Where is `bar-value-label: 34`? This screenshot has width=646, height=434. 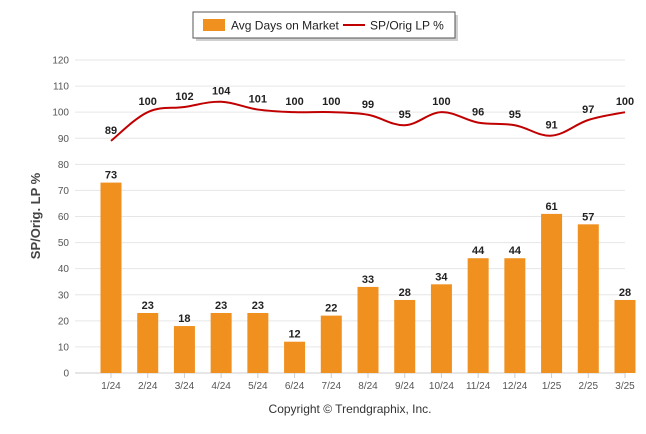 bar-value-label: 34 is located at coordinates (441, 277).